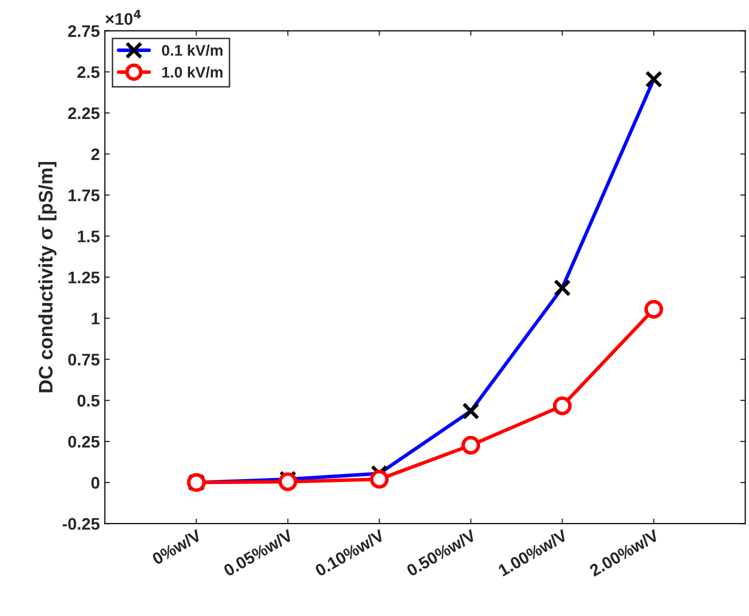 The height and width of the screenshot is (616, 749). I want to click on y-tick-label: 2, so click(95, 154).